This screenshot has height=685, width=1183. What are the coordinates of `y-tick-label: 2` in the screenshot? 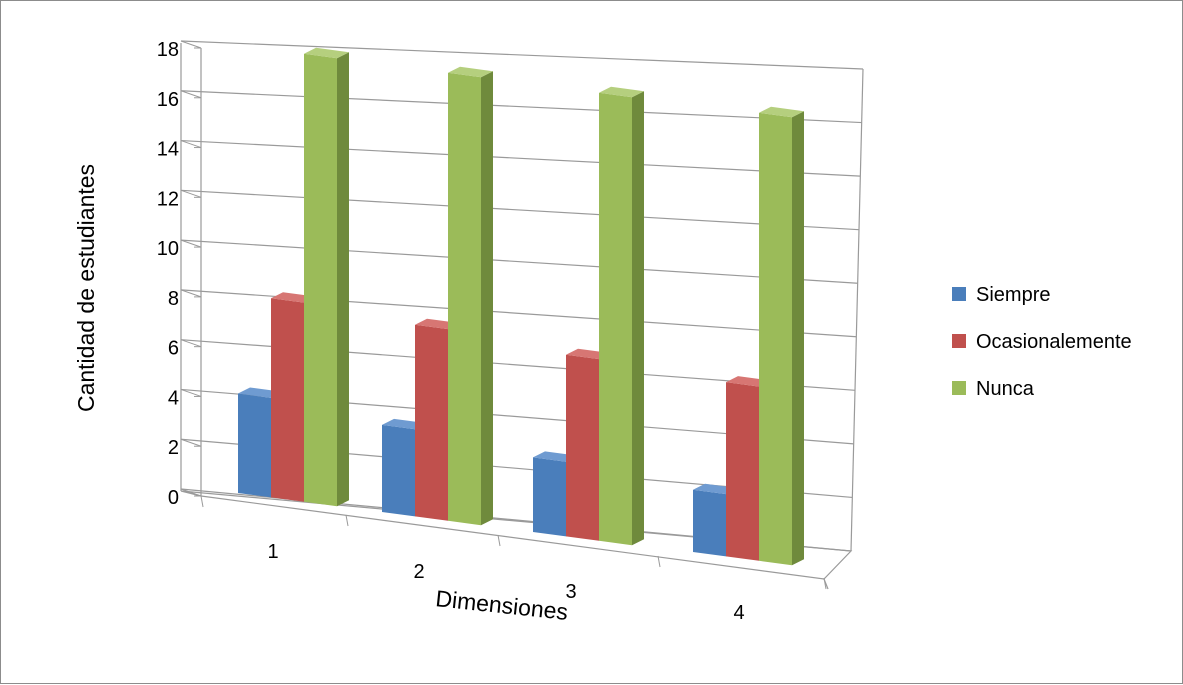 It's located at (173, 448).